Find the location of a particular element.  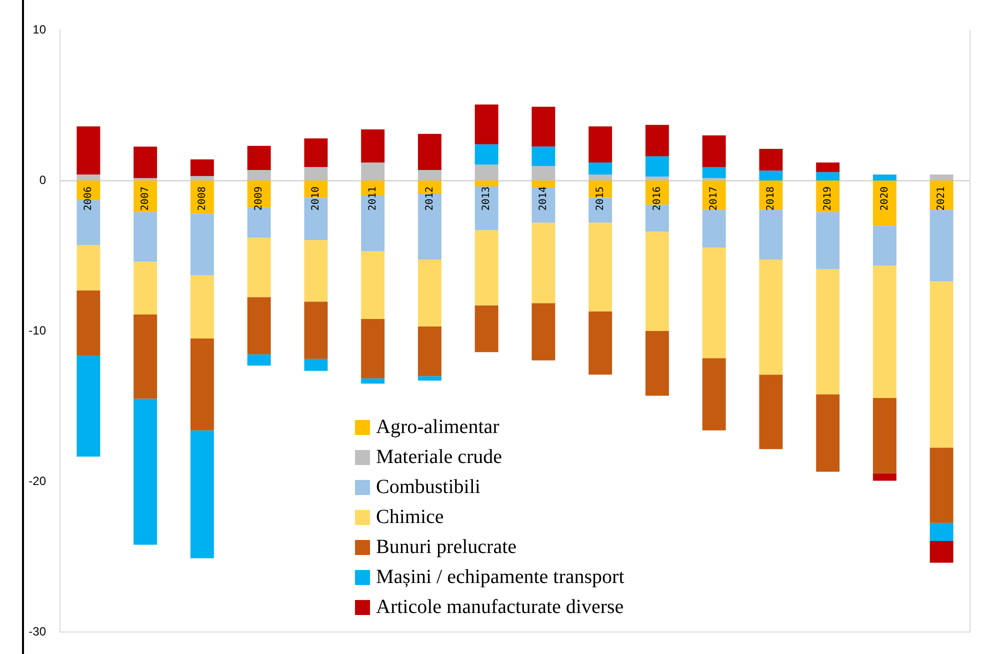

y-tick-label: 0 is located at coordinates (42, 179).